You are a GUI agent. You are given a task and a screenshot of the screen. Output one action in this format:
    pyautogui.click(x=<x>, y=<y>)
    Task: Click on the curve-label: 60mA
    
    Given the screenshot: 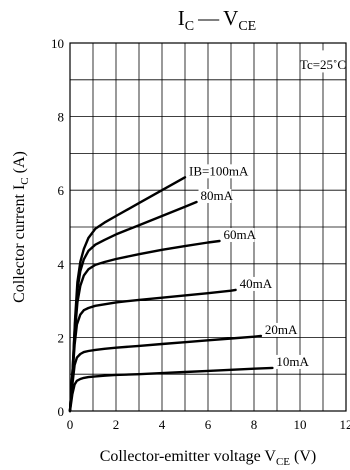 What is the action you would take?
    pyautogui.click(x=240, y=234)
    